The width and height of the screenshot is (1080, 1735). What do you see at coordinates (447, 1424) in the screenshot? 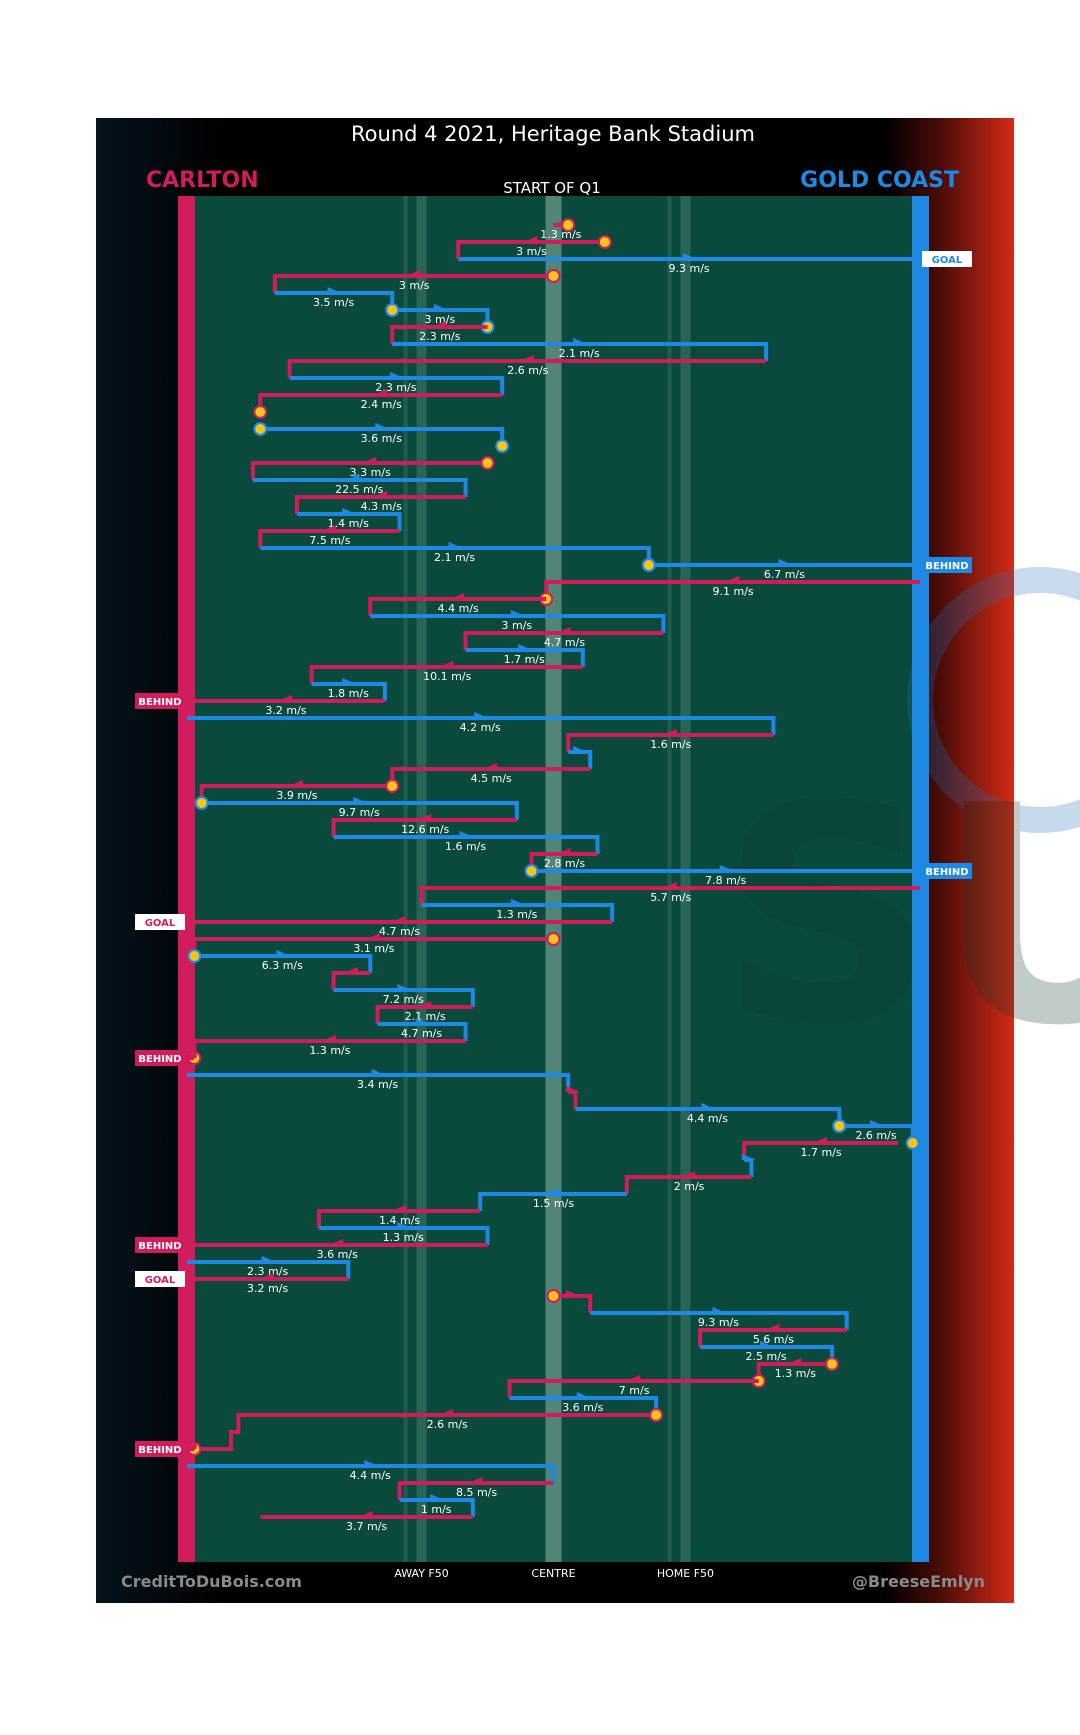
I see `chain-speed-68: 2.6 m/s` at bounding box center [447, 1424].